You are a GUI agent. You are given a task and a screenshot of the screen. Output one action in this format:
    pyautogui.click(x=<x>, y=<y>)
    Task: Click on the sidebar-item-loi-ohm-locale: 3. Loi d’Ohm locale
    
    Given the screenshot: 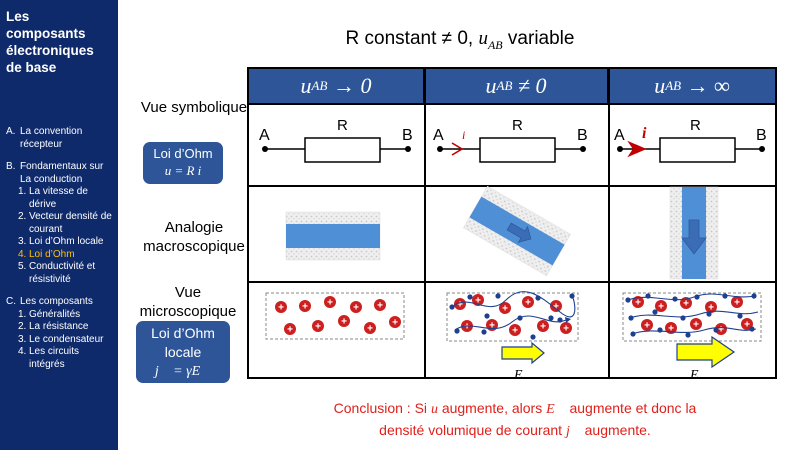 What is the action you would take?
    pyautogui.click(x=61, y=241)
    